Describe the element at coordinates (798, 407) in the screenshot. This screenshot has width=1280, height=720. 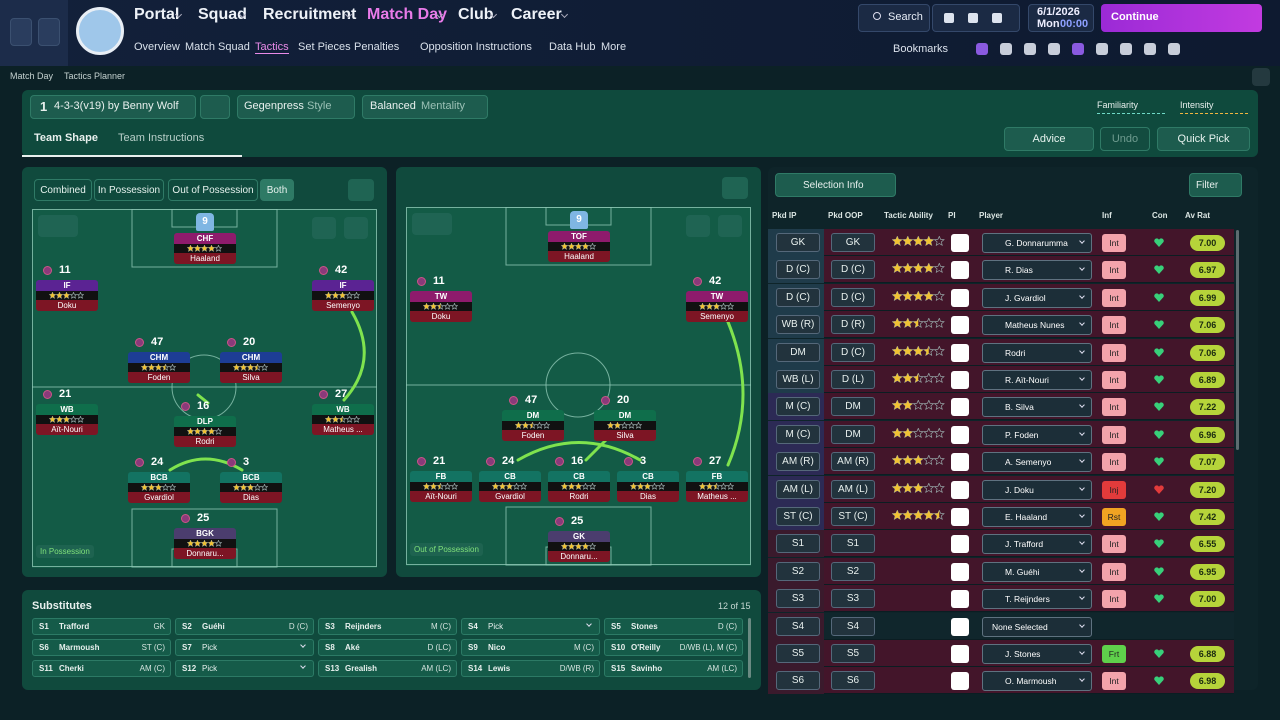
I see `picked-ip: M (C)` at that location.